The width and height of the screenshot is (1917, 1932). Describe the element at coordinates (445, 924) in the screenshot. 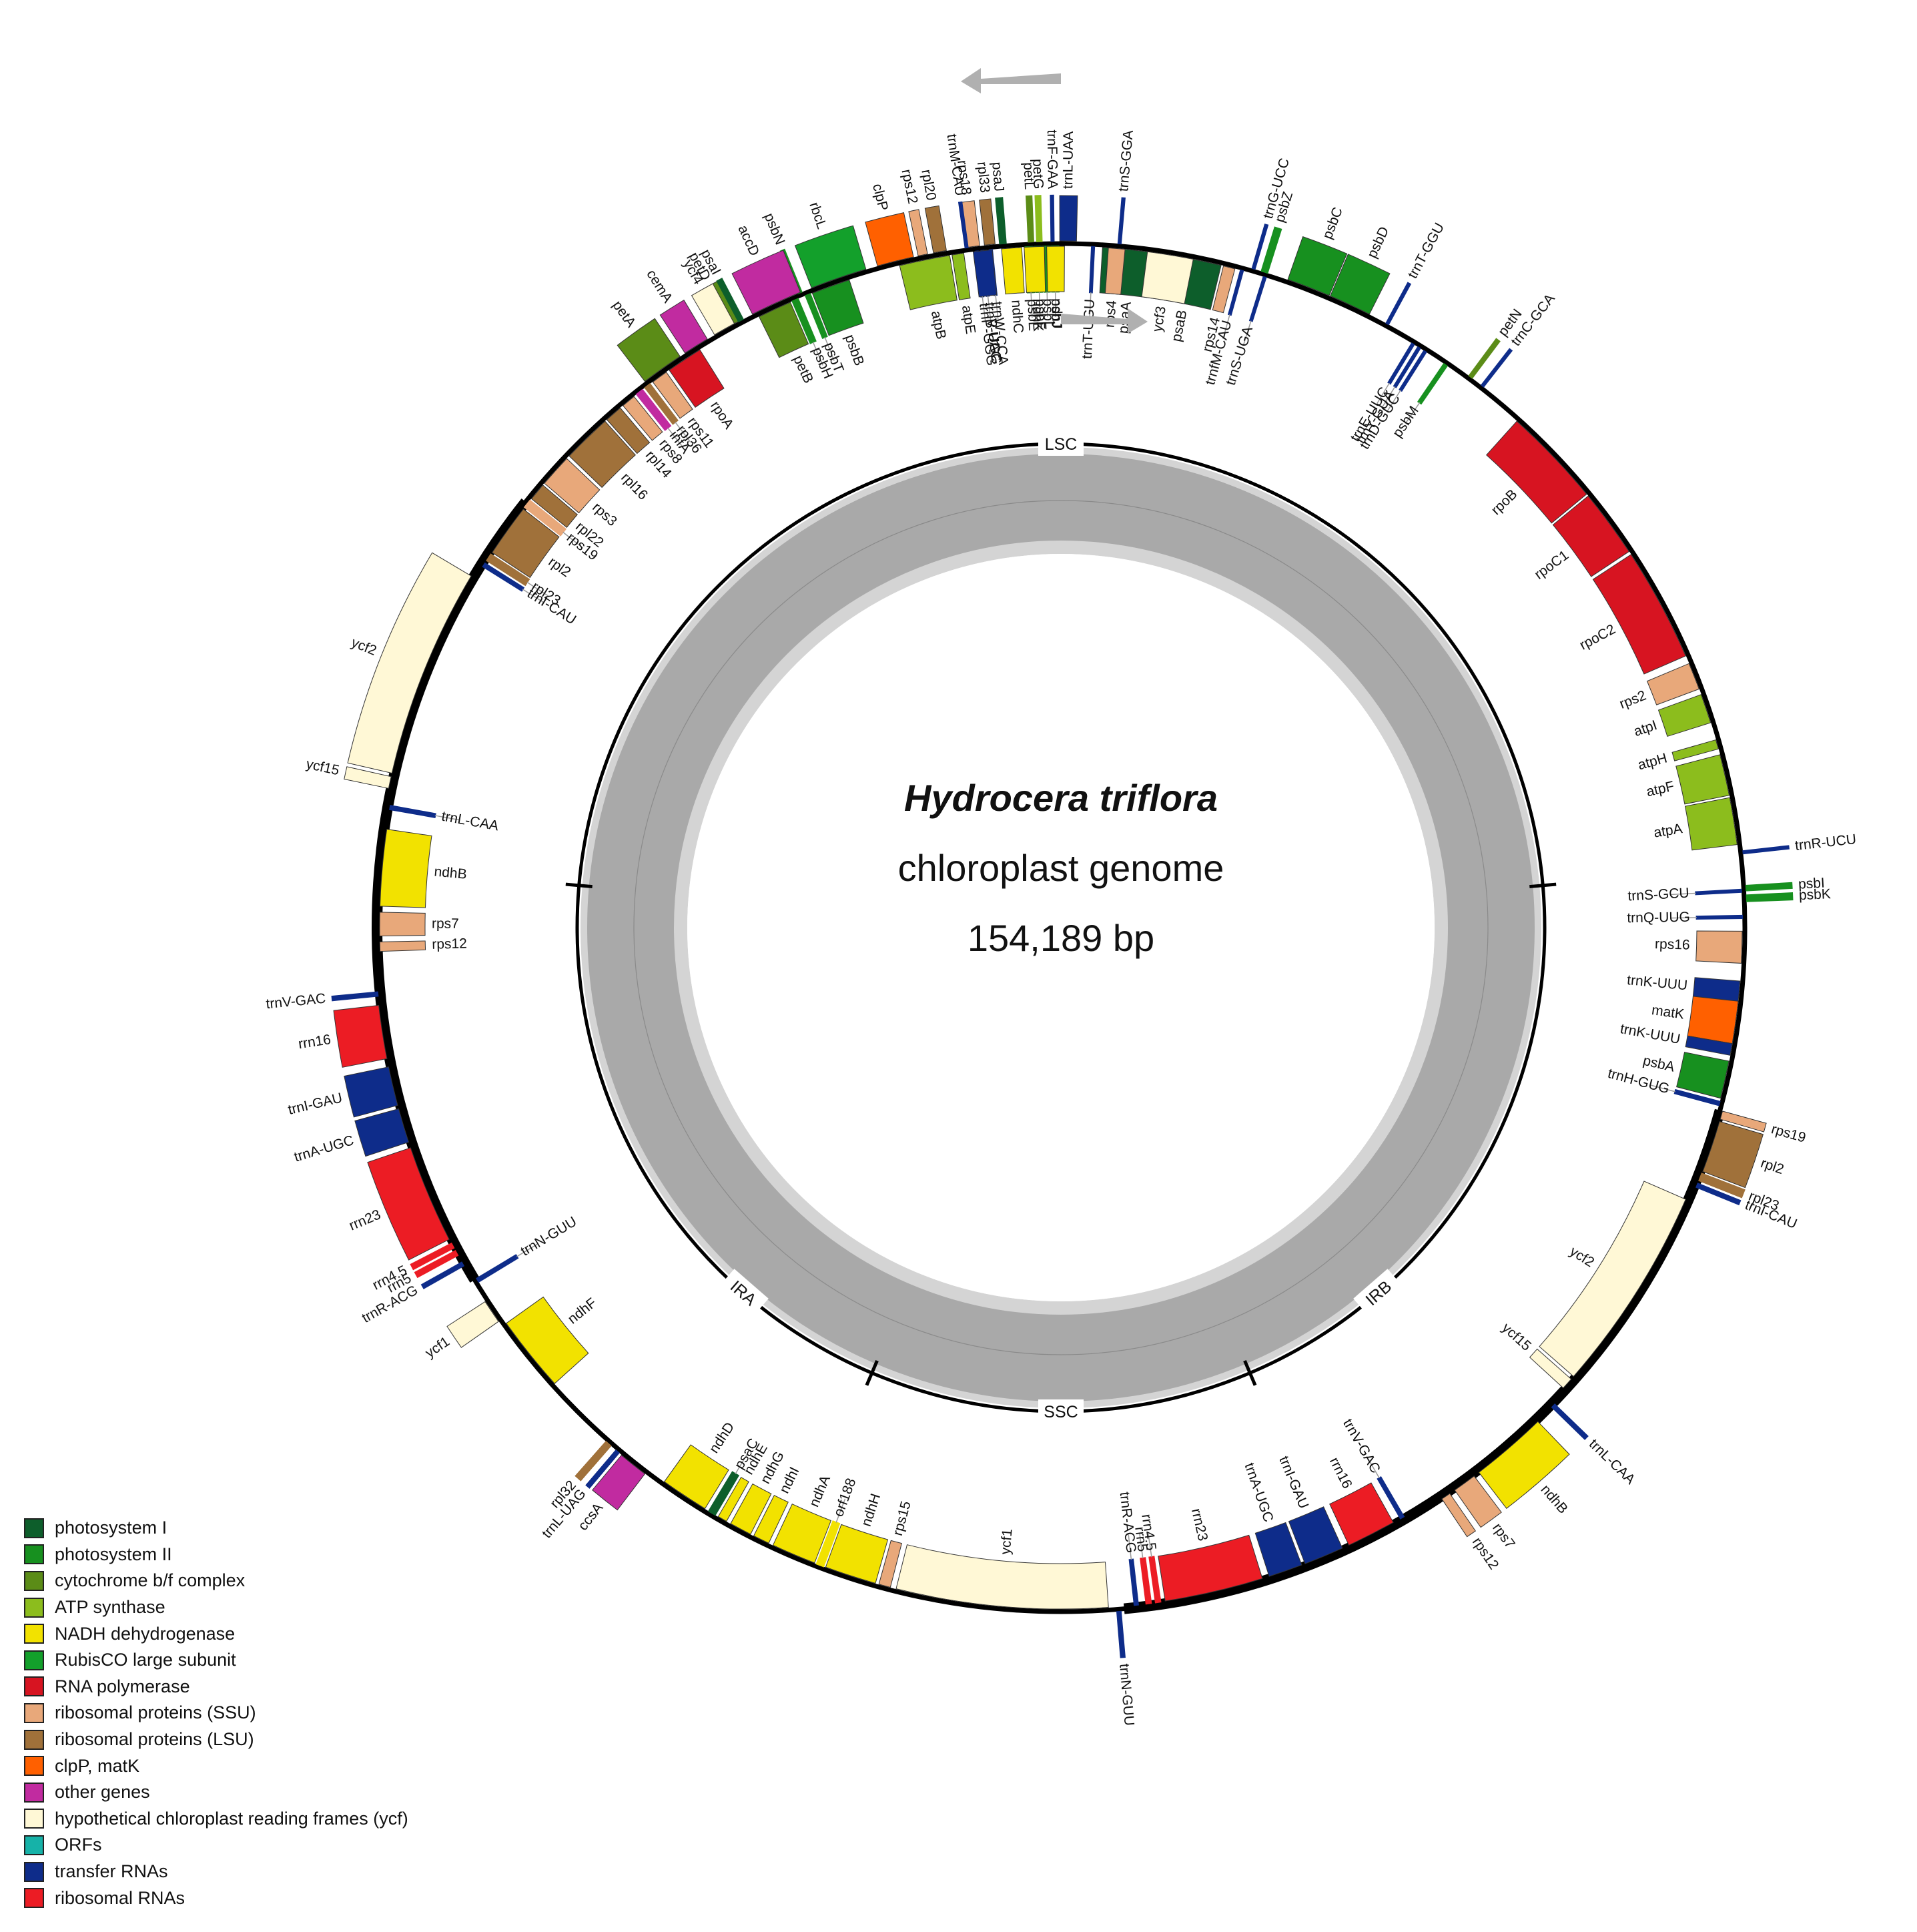

I see `gene-label: rps7` at that location.